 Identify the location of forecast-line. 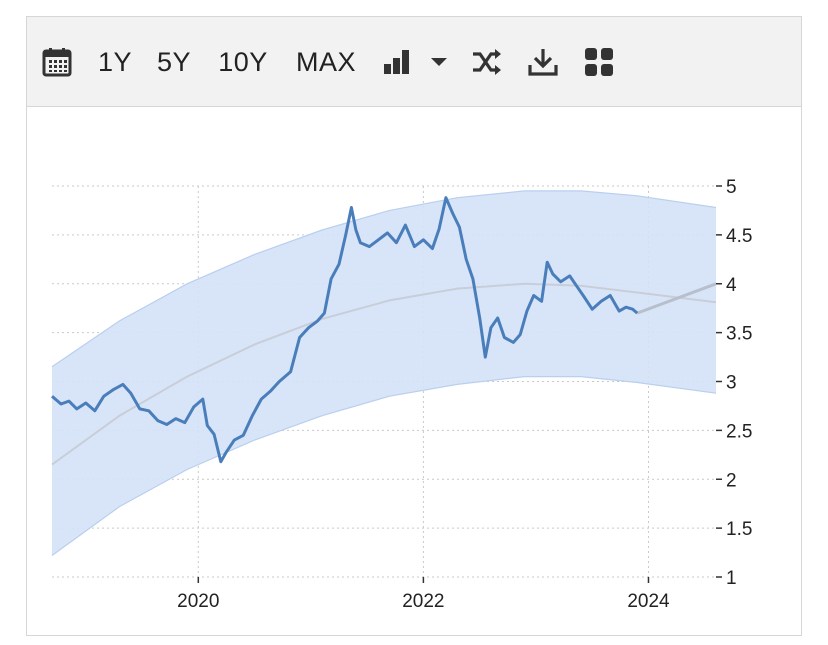
(676, 298).